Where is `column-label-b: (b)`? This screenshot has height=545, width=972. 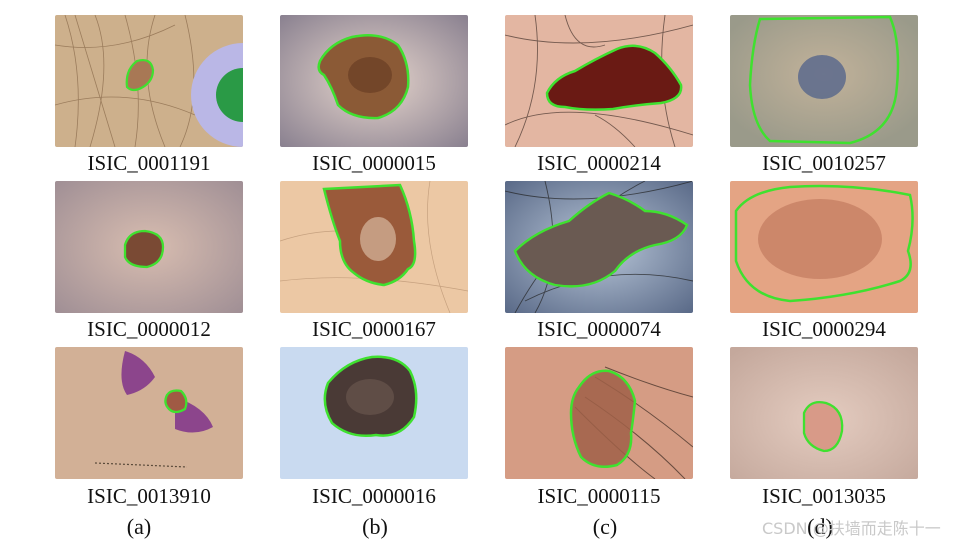 column-label-b: (b) is located at coordinates (375, 526).